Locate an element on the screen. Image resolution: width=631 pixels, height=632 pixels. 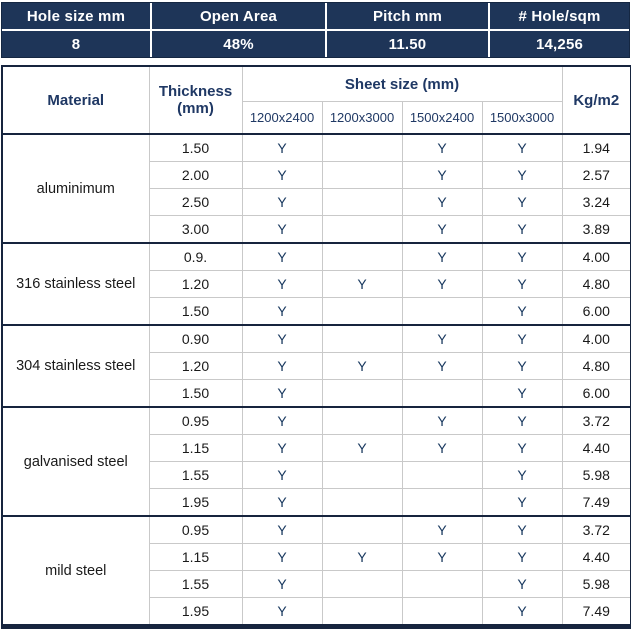
material-cell: 304 stainless steel is located at coordinates (75, 366).